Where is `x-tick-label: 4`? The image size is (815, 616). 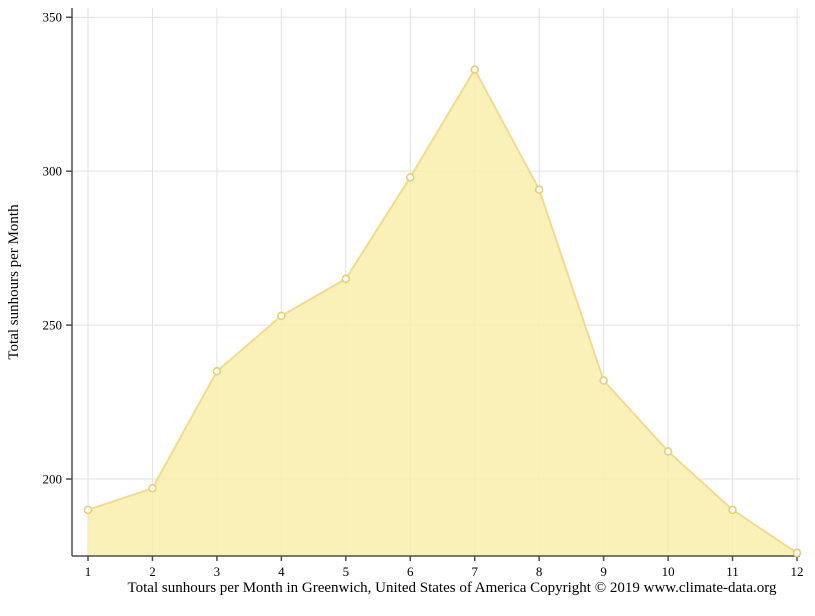
x-tick-label: 4 is located at coordinates (281, 571).